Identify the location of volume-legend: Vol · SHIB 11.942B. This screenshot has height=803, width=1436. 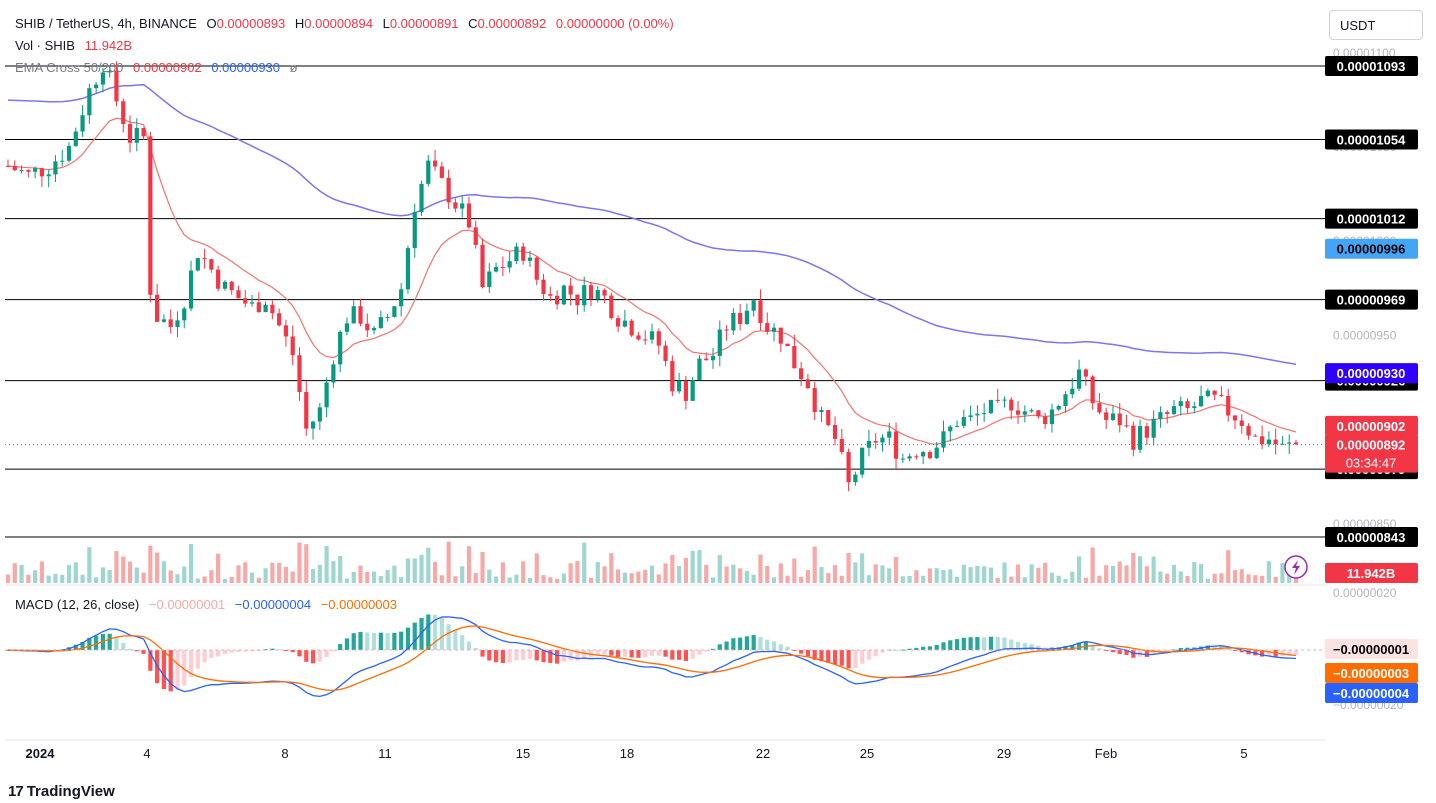
(76, 45).